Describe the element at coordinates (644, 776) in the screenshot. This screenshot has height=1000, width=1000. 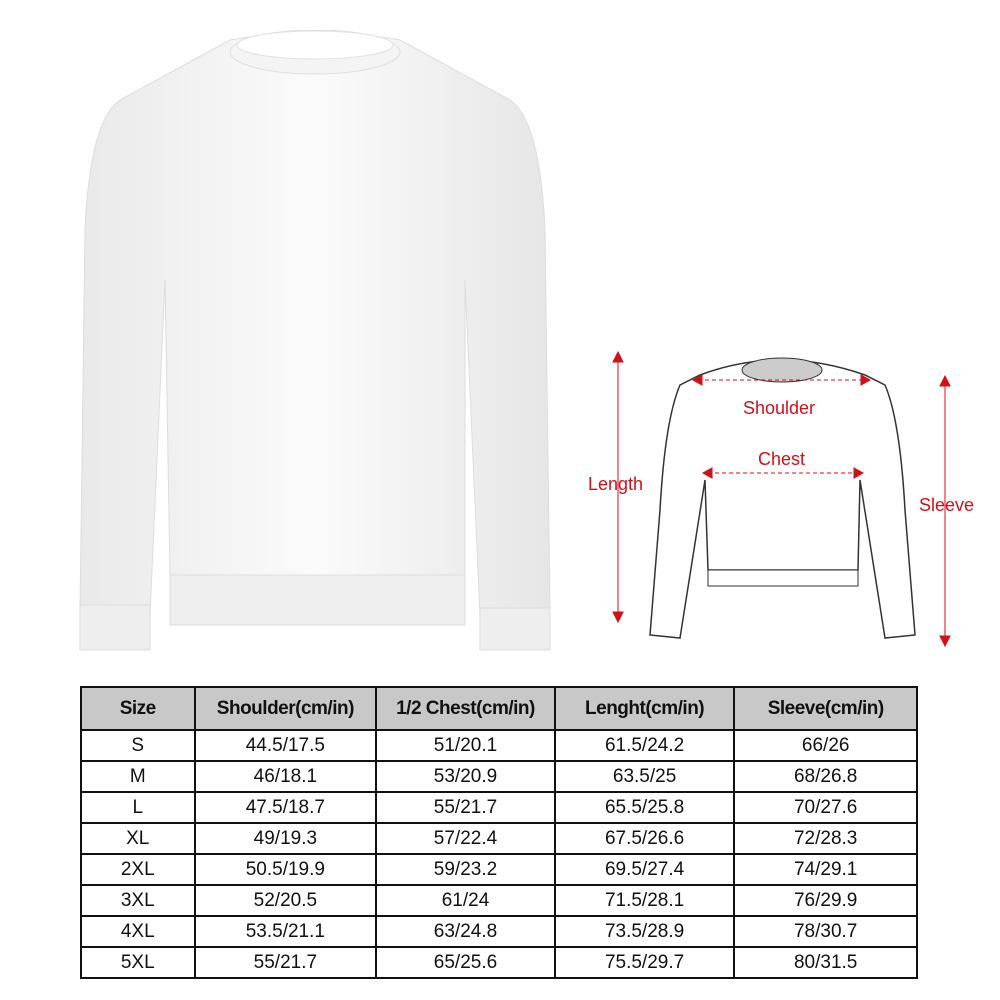
I see `table-cell: 63.5/25` at that location.